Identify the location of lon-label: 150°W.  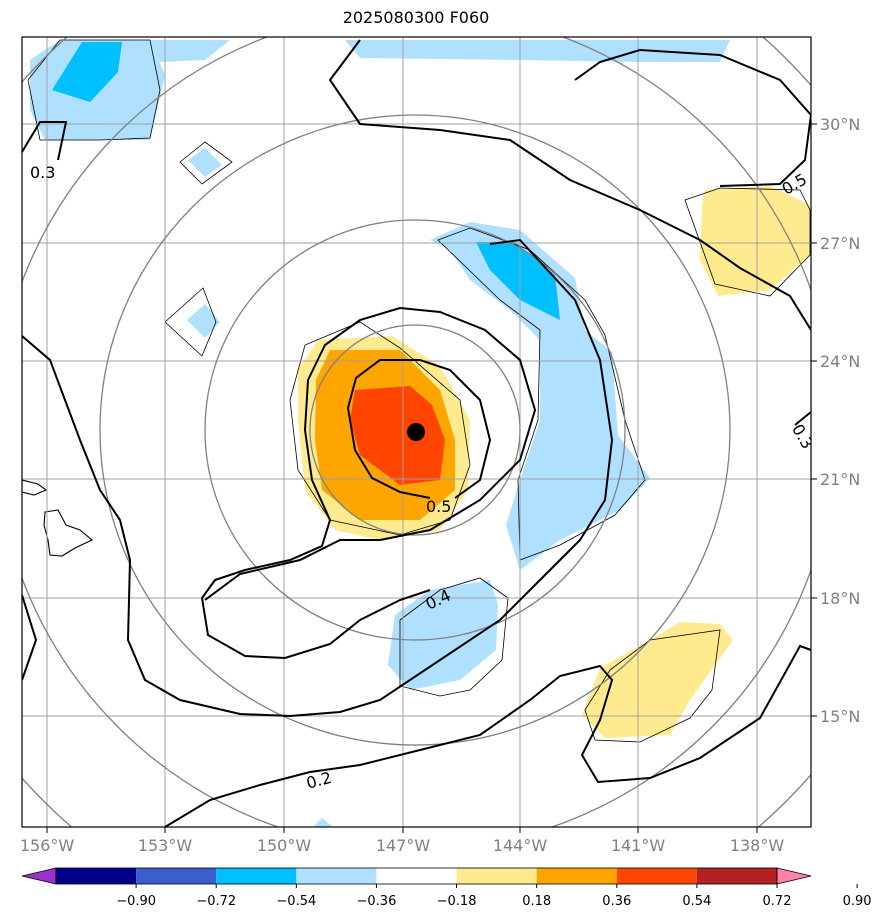
(284, 845).